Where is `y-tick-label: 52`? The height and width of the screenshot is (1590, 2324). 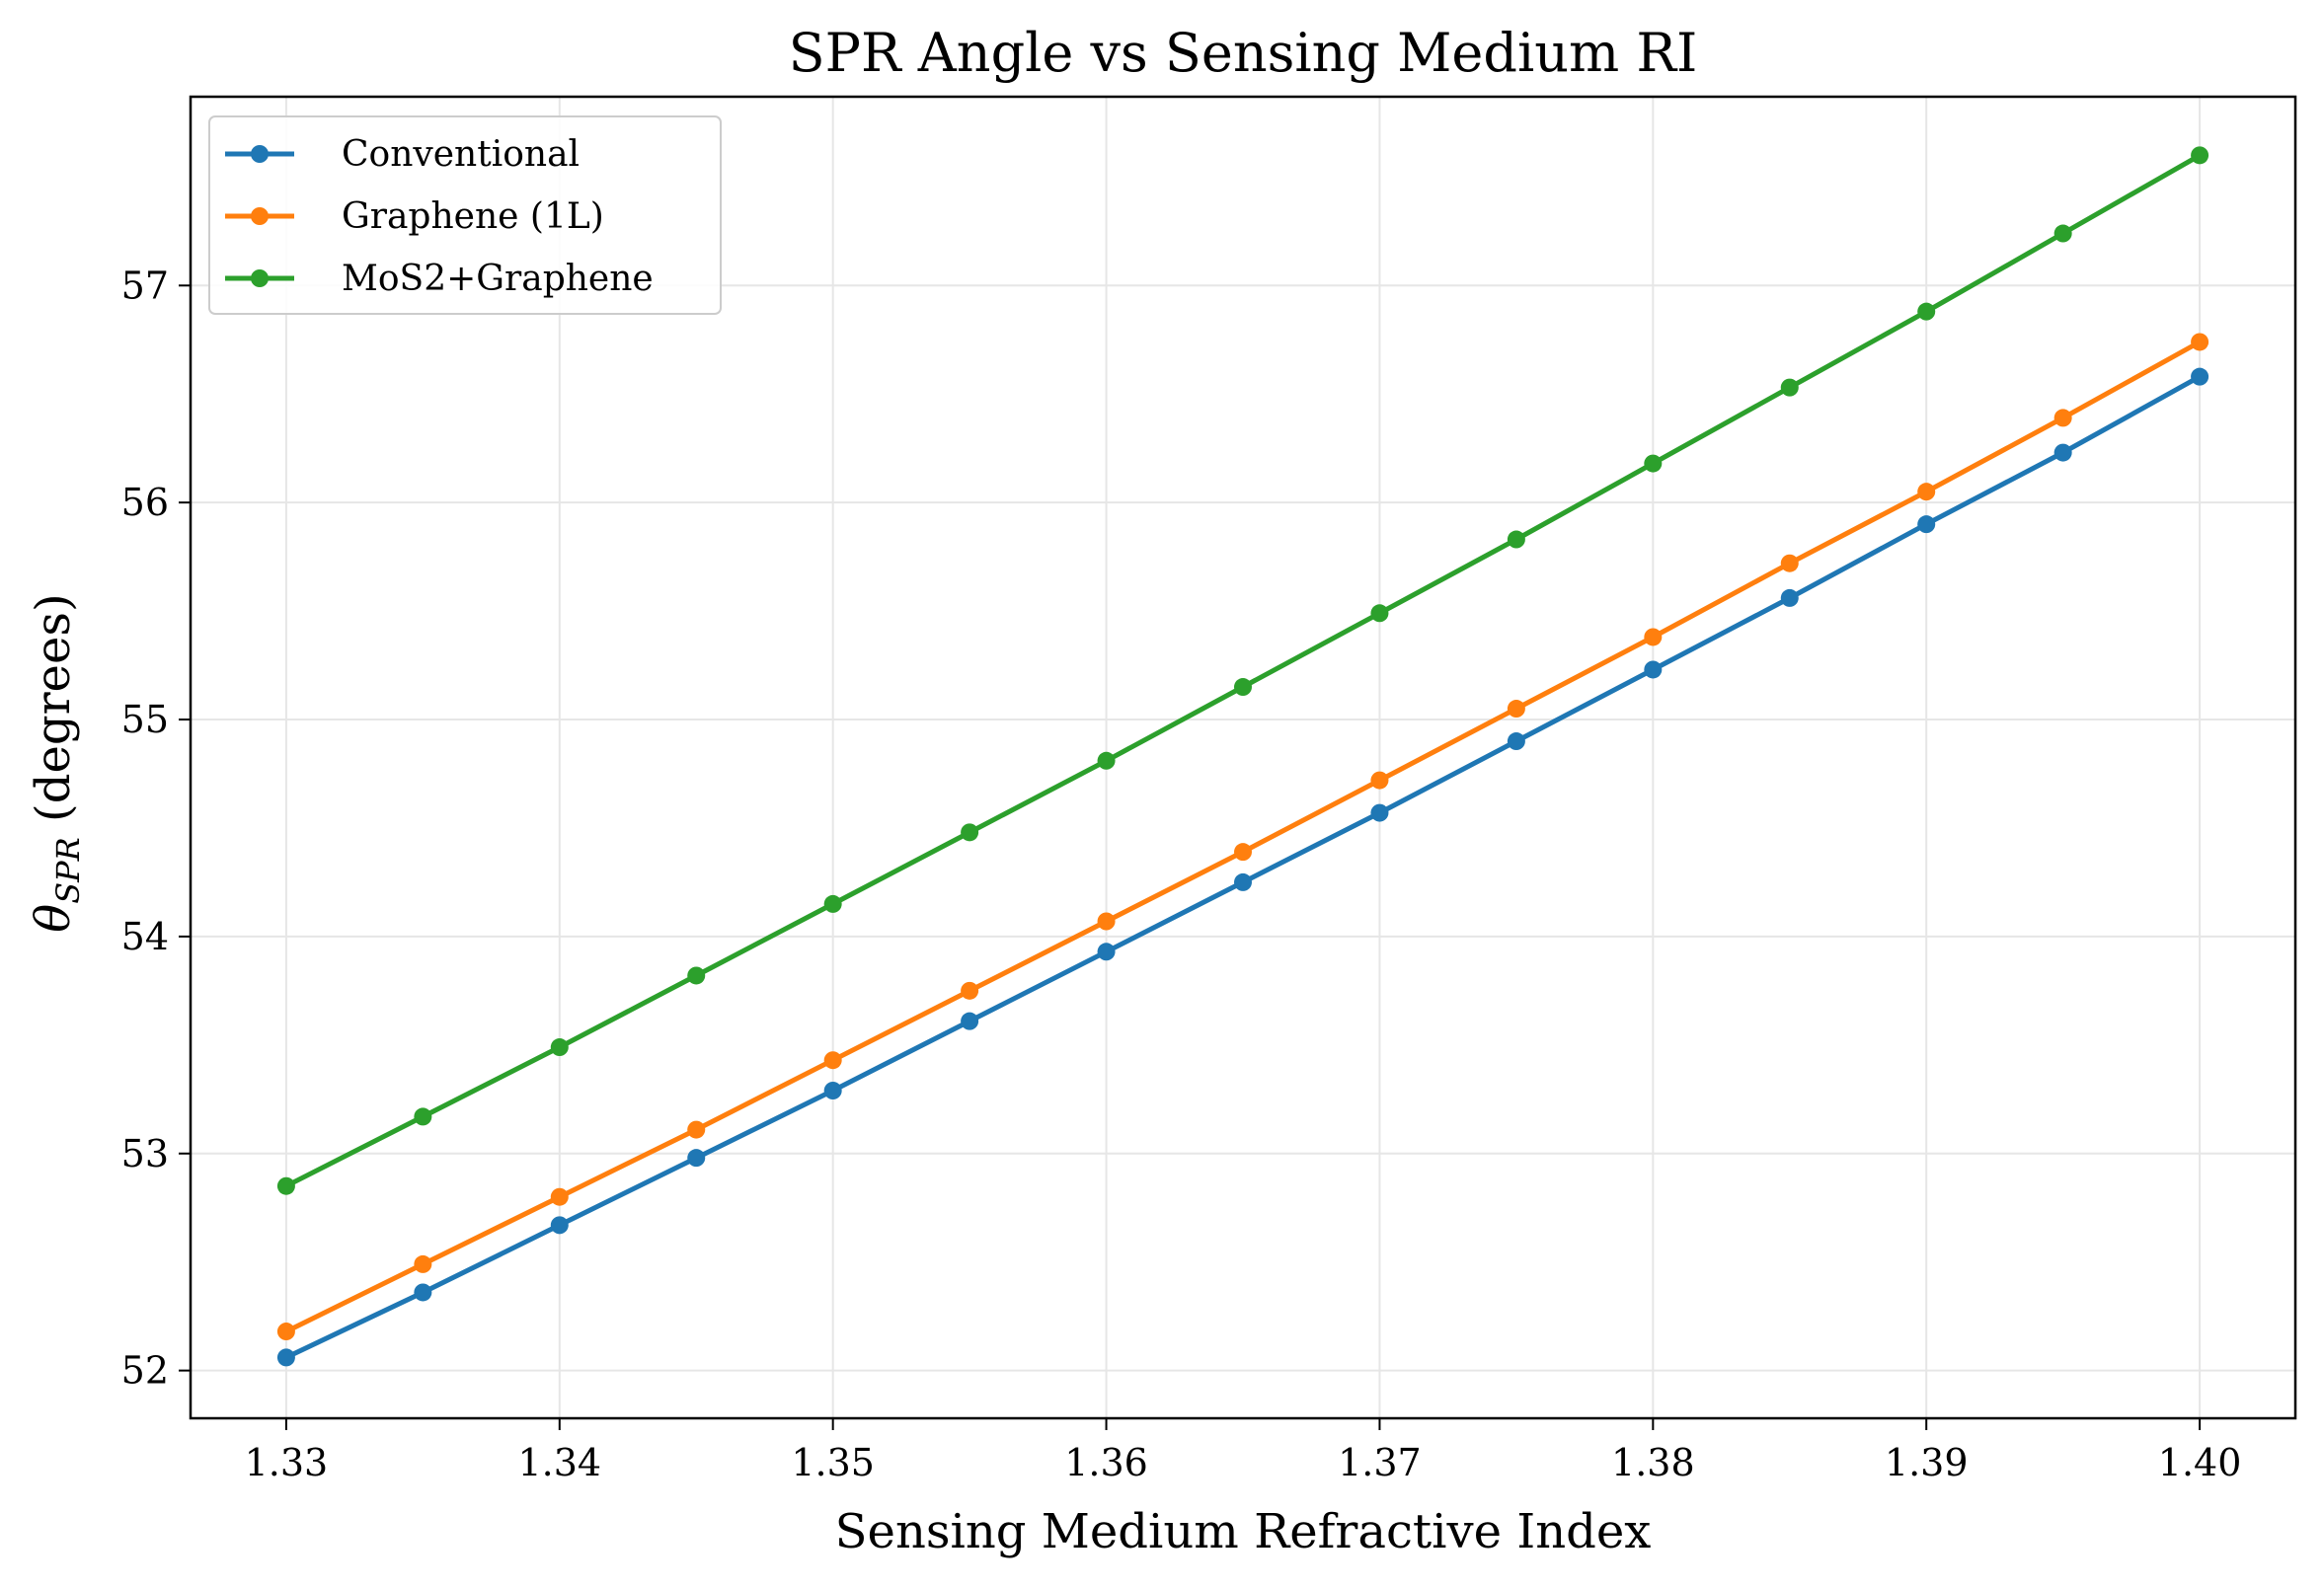 y-tick-label: 52 is located at coordinates (145, 1371).